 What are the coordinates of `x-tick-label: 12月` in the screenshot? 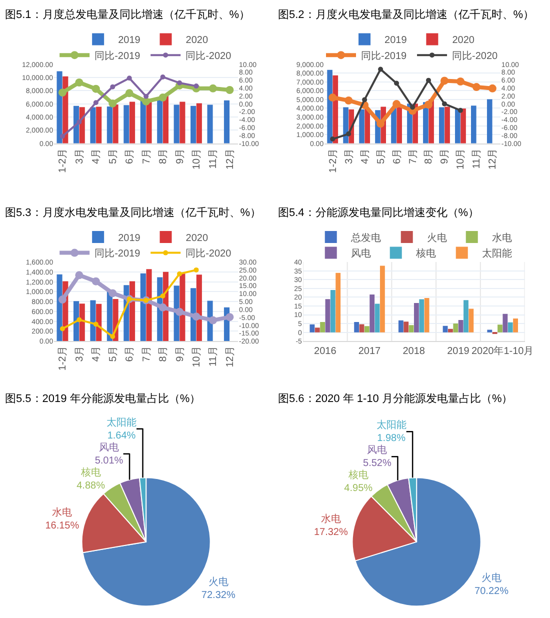 It's located at (493, 159).